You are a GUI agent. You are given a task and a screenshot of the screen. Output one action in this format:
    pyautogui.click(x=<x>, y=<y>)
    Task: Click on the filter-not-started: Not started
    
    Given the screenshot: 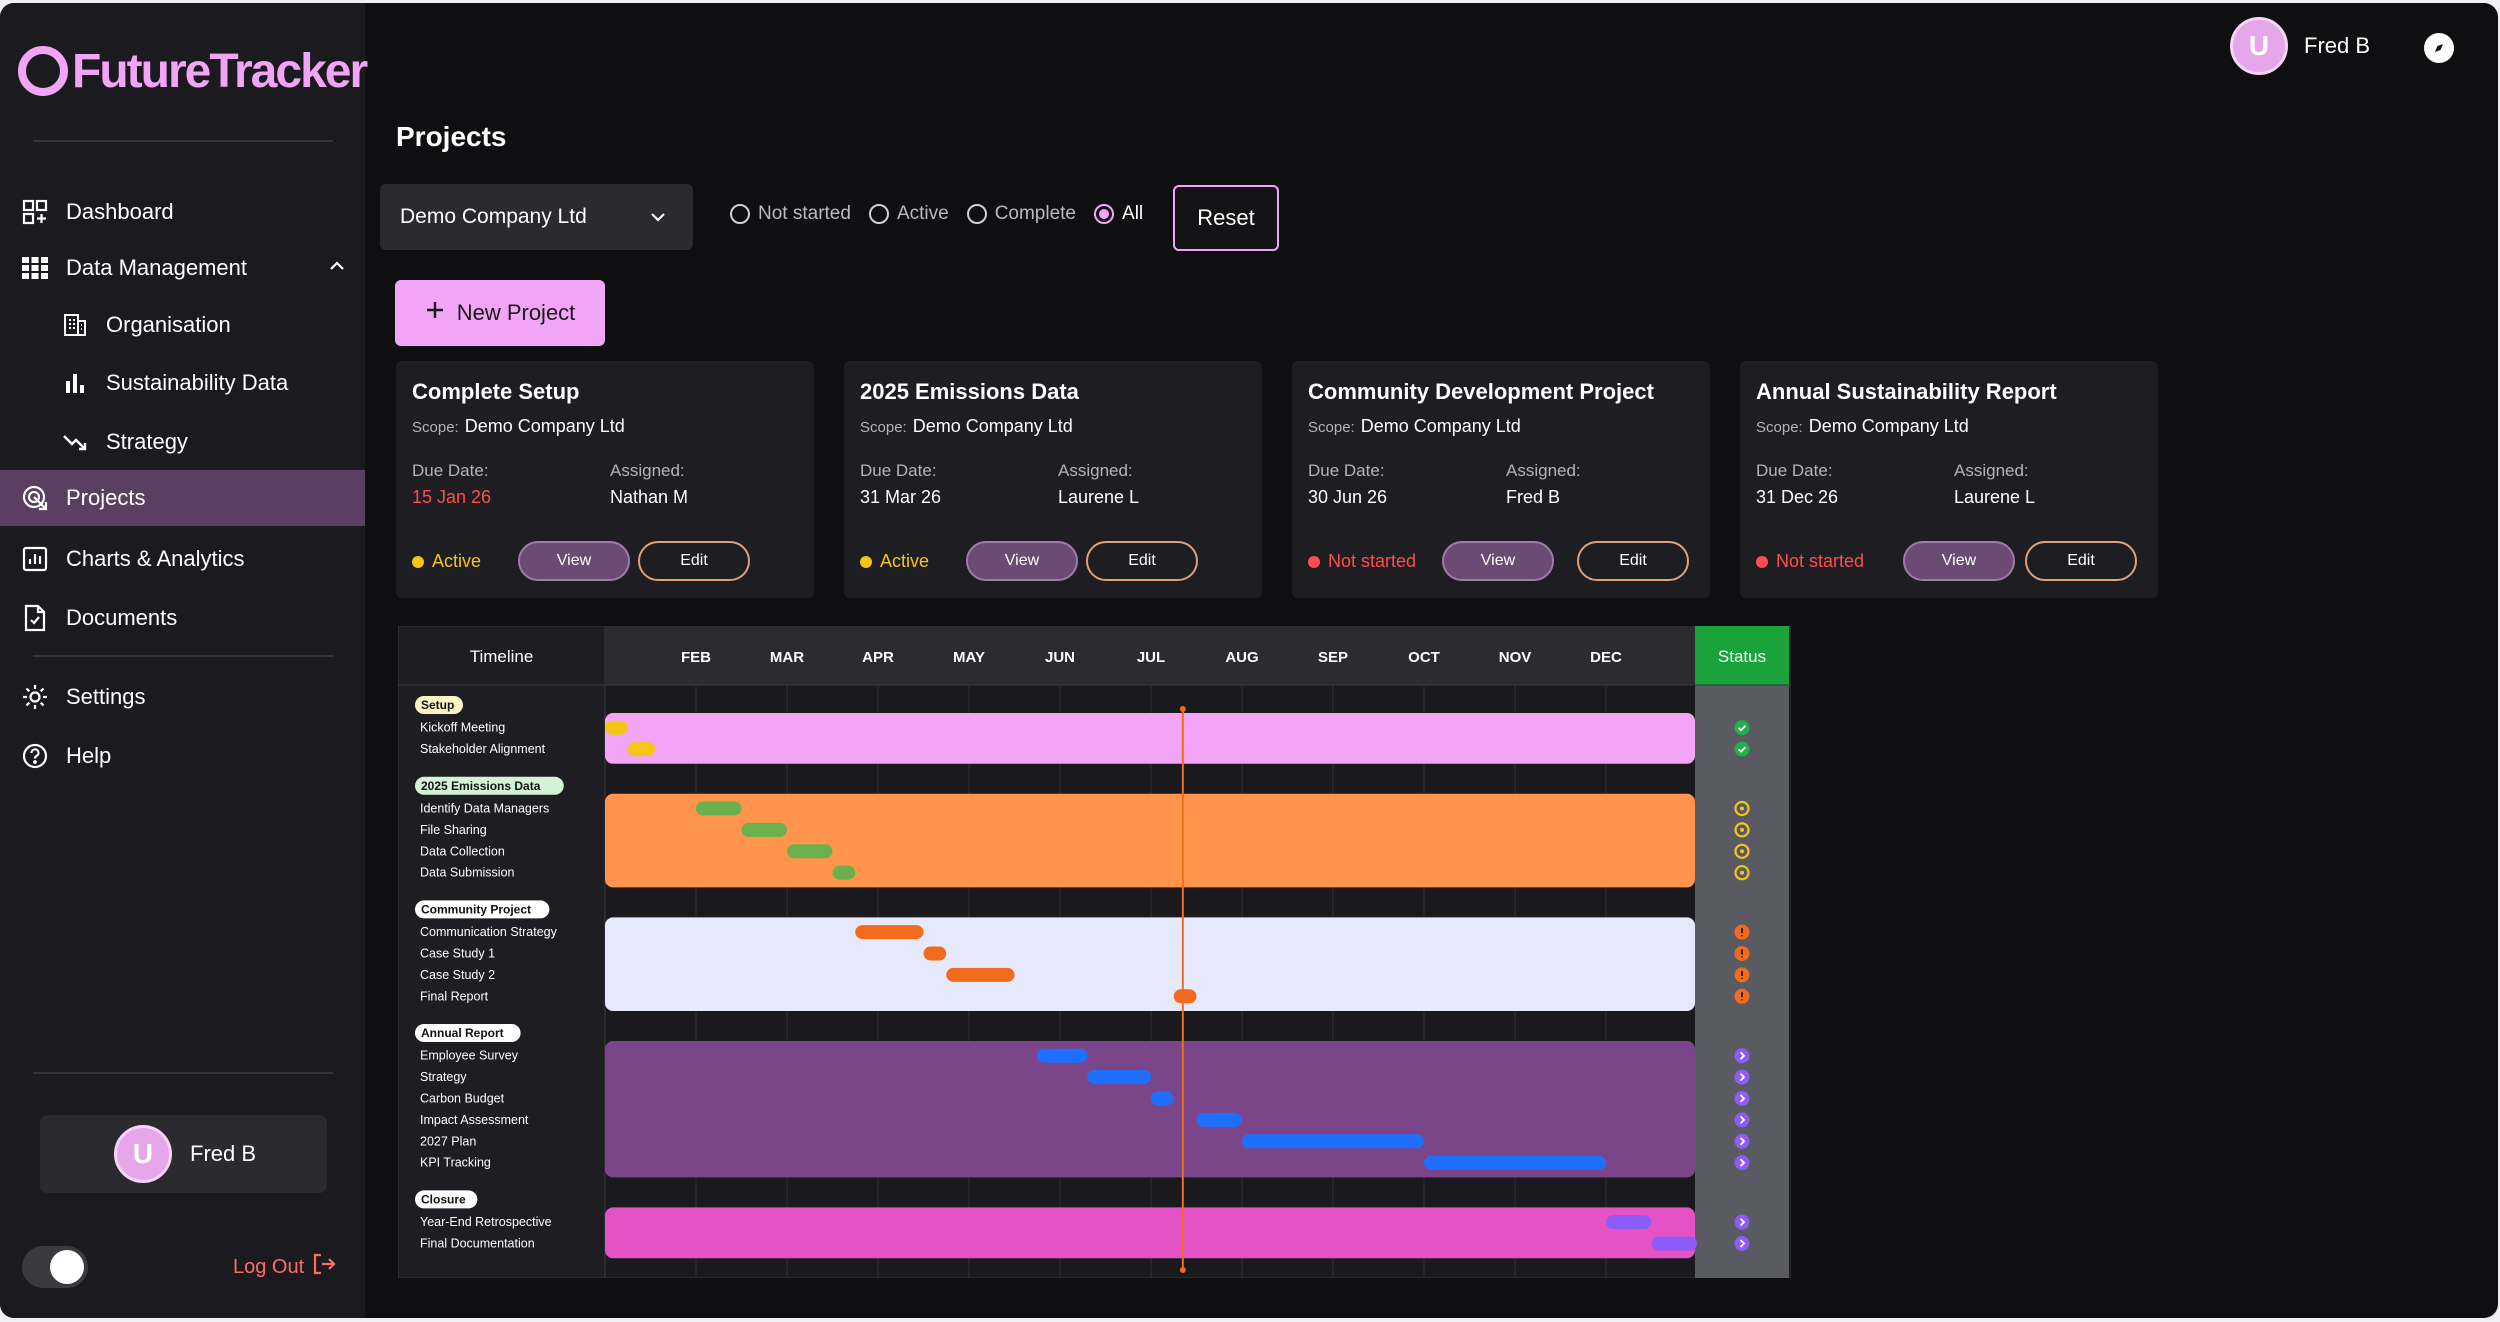 What is the action you would take?
    pyautogui.click(x=790, y=214)
    